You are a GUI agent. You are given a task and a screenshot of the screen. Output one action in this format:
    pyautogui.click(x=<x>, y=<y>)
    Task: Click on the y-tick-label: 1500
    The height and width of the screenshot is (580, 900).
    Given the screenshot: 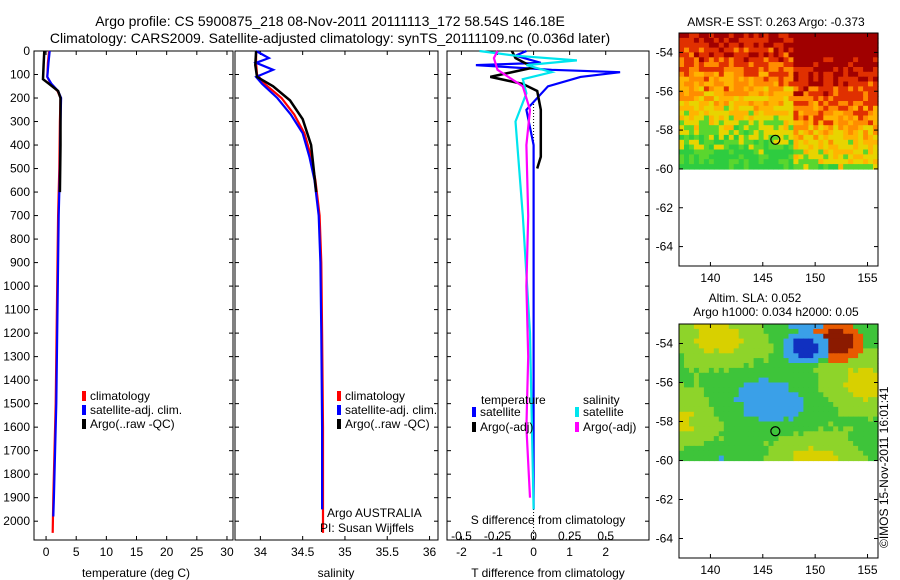 What is the action you would take?
    pyautogui.click(x=16, y=404)
    